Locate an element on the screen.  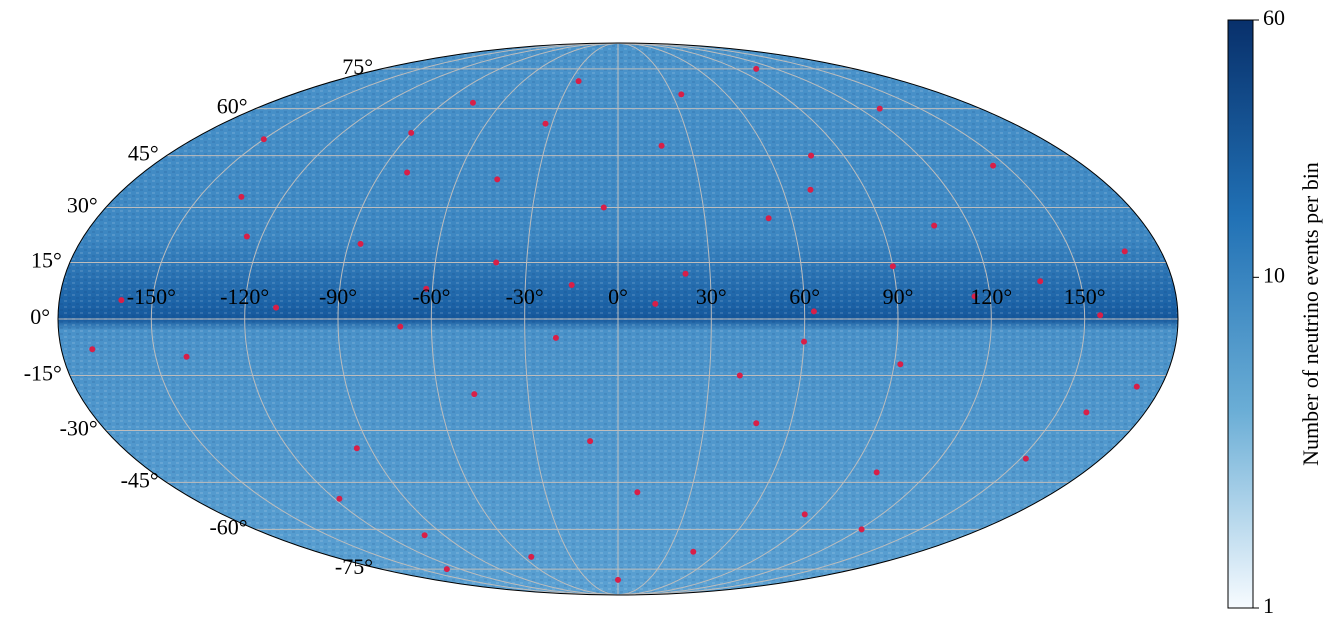
x-tick-label: -30° is located at coordinates (525, 296).